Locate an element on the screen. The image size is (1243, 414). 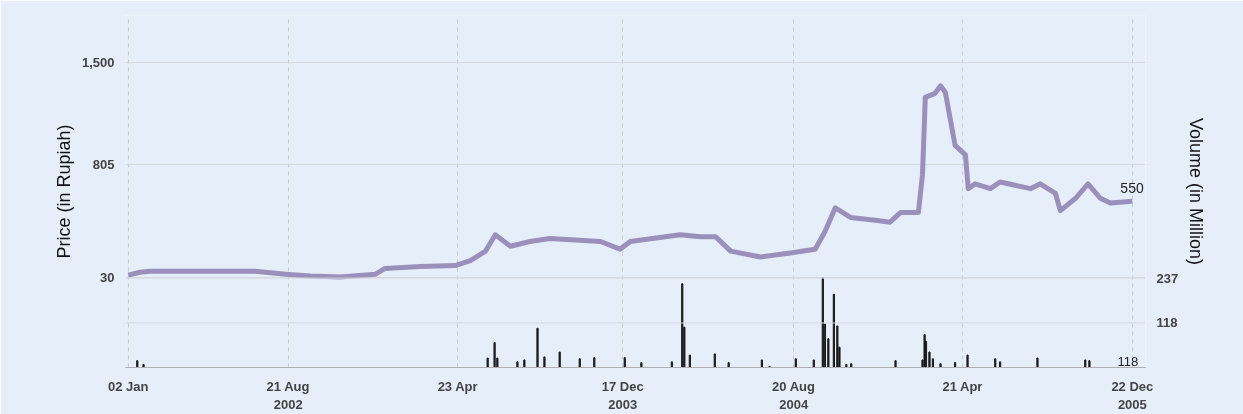
x-tick-label: 20 Aug 2004 is located at coordinates (793, 395).